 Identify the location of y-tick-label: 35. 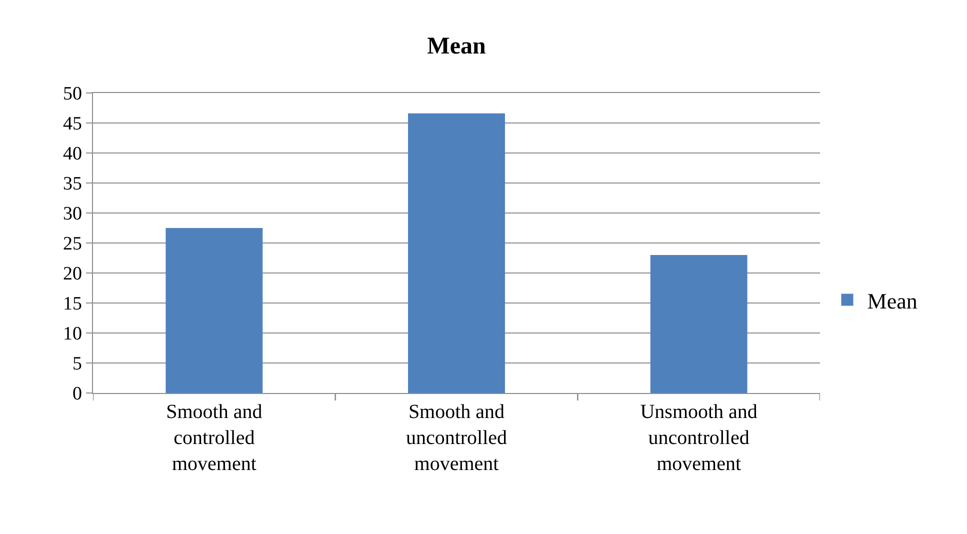
(72, 184).